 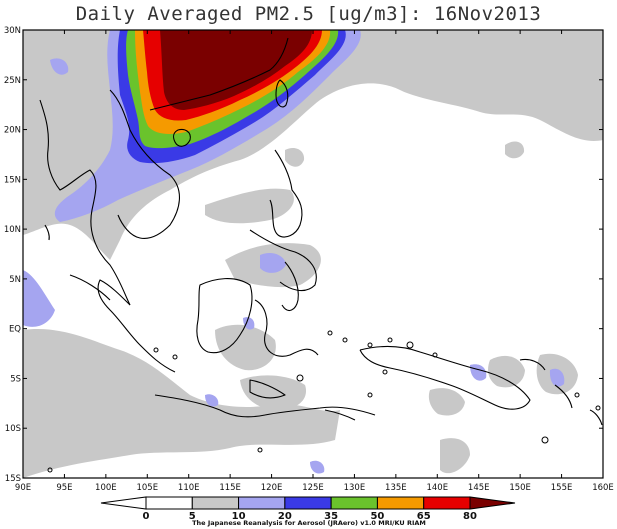 I want to click on colorbar-labels: 0 5 10 20 35 50 65 80, so click(x=310, y=516).